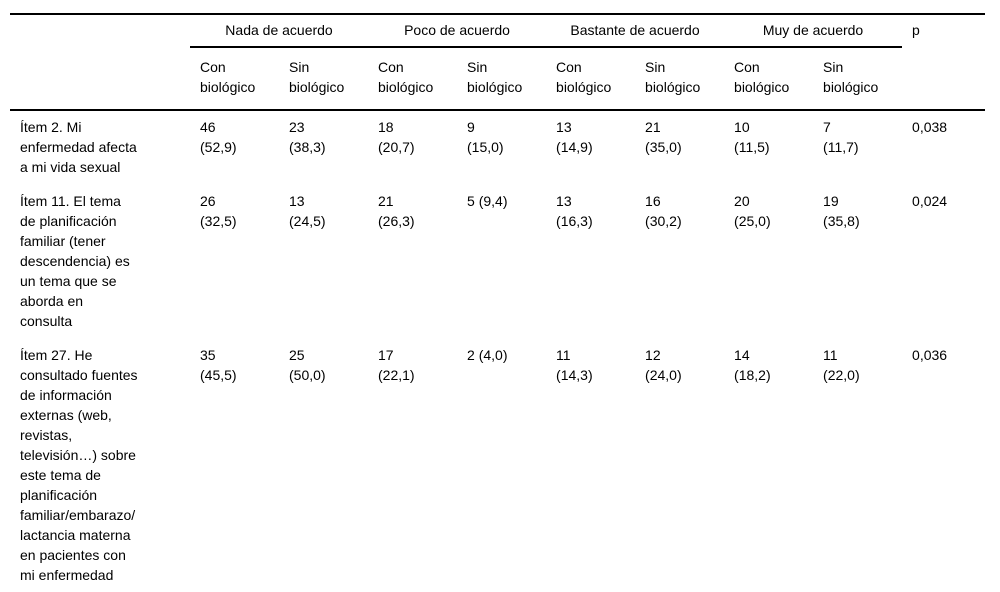  What do you see at coordinates (324, 147) in the screenshot?
I see `cell-value: 23 (38,3)` at bounding box center [324, 147].